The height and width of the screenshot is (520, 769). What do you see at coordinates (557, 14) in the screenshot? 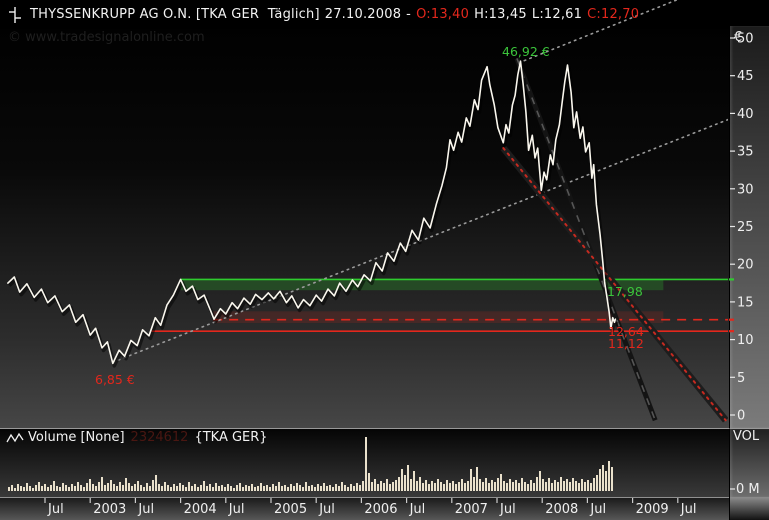
I see `low-value: L:12,61` at bounding box center [557, 14].